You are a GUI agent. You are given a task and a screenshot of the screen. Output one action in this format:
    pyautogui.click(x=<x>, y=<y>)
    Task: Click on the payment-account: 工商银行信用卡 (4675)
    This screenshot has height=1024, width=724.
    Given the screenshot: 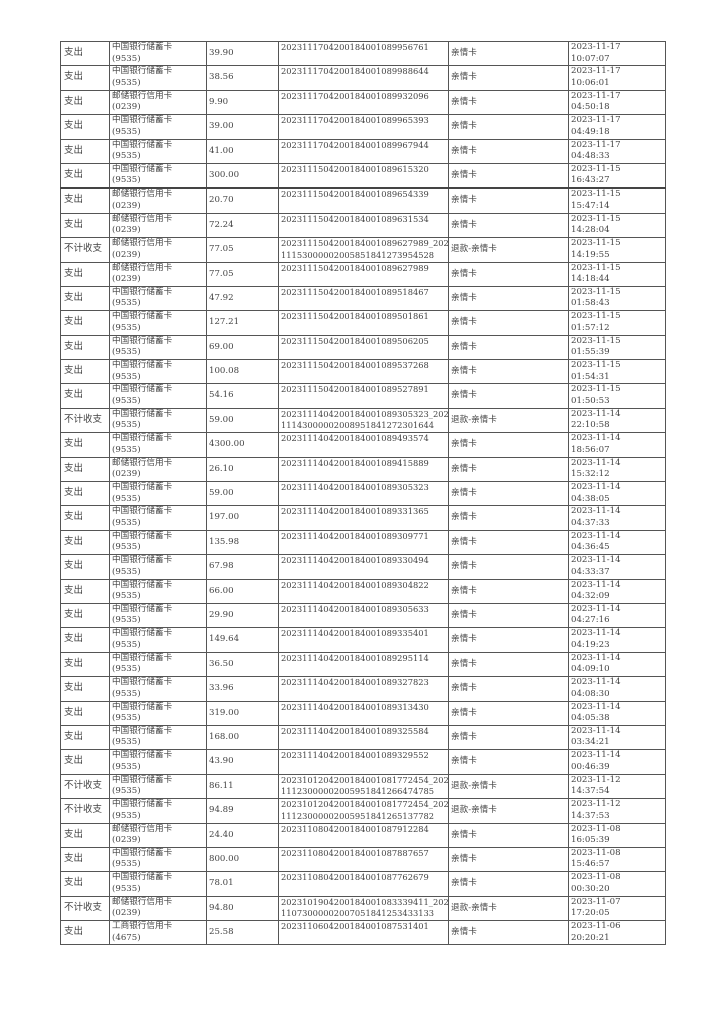 What is the action you would take?
    pyautogui.click(x=158, y=933)
    